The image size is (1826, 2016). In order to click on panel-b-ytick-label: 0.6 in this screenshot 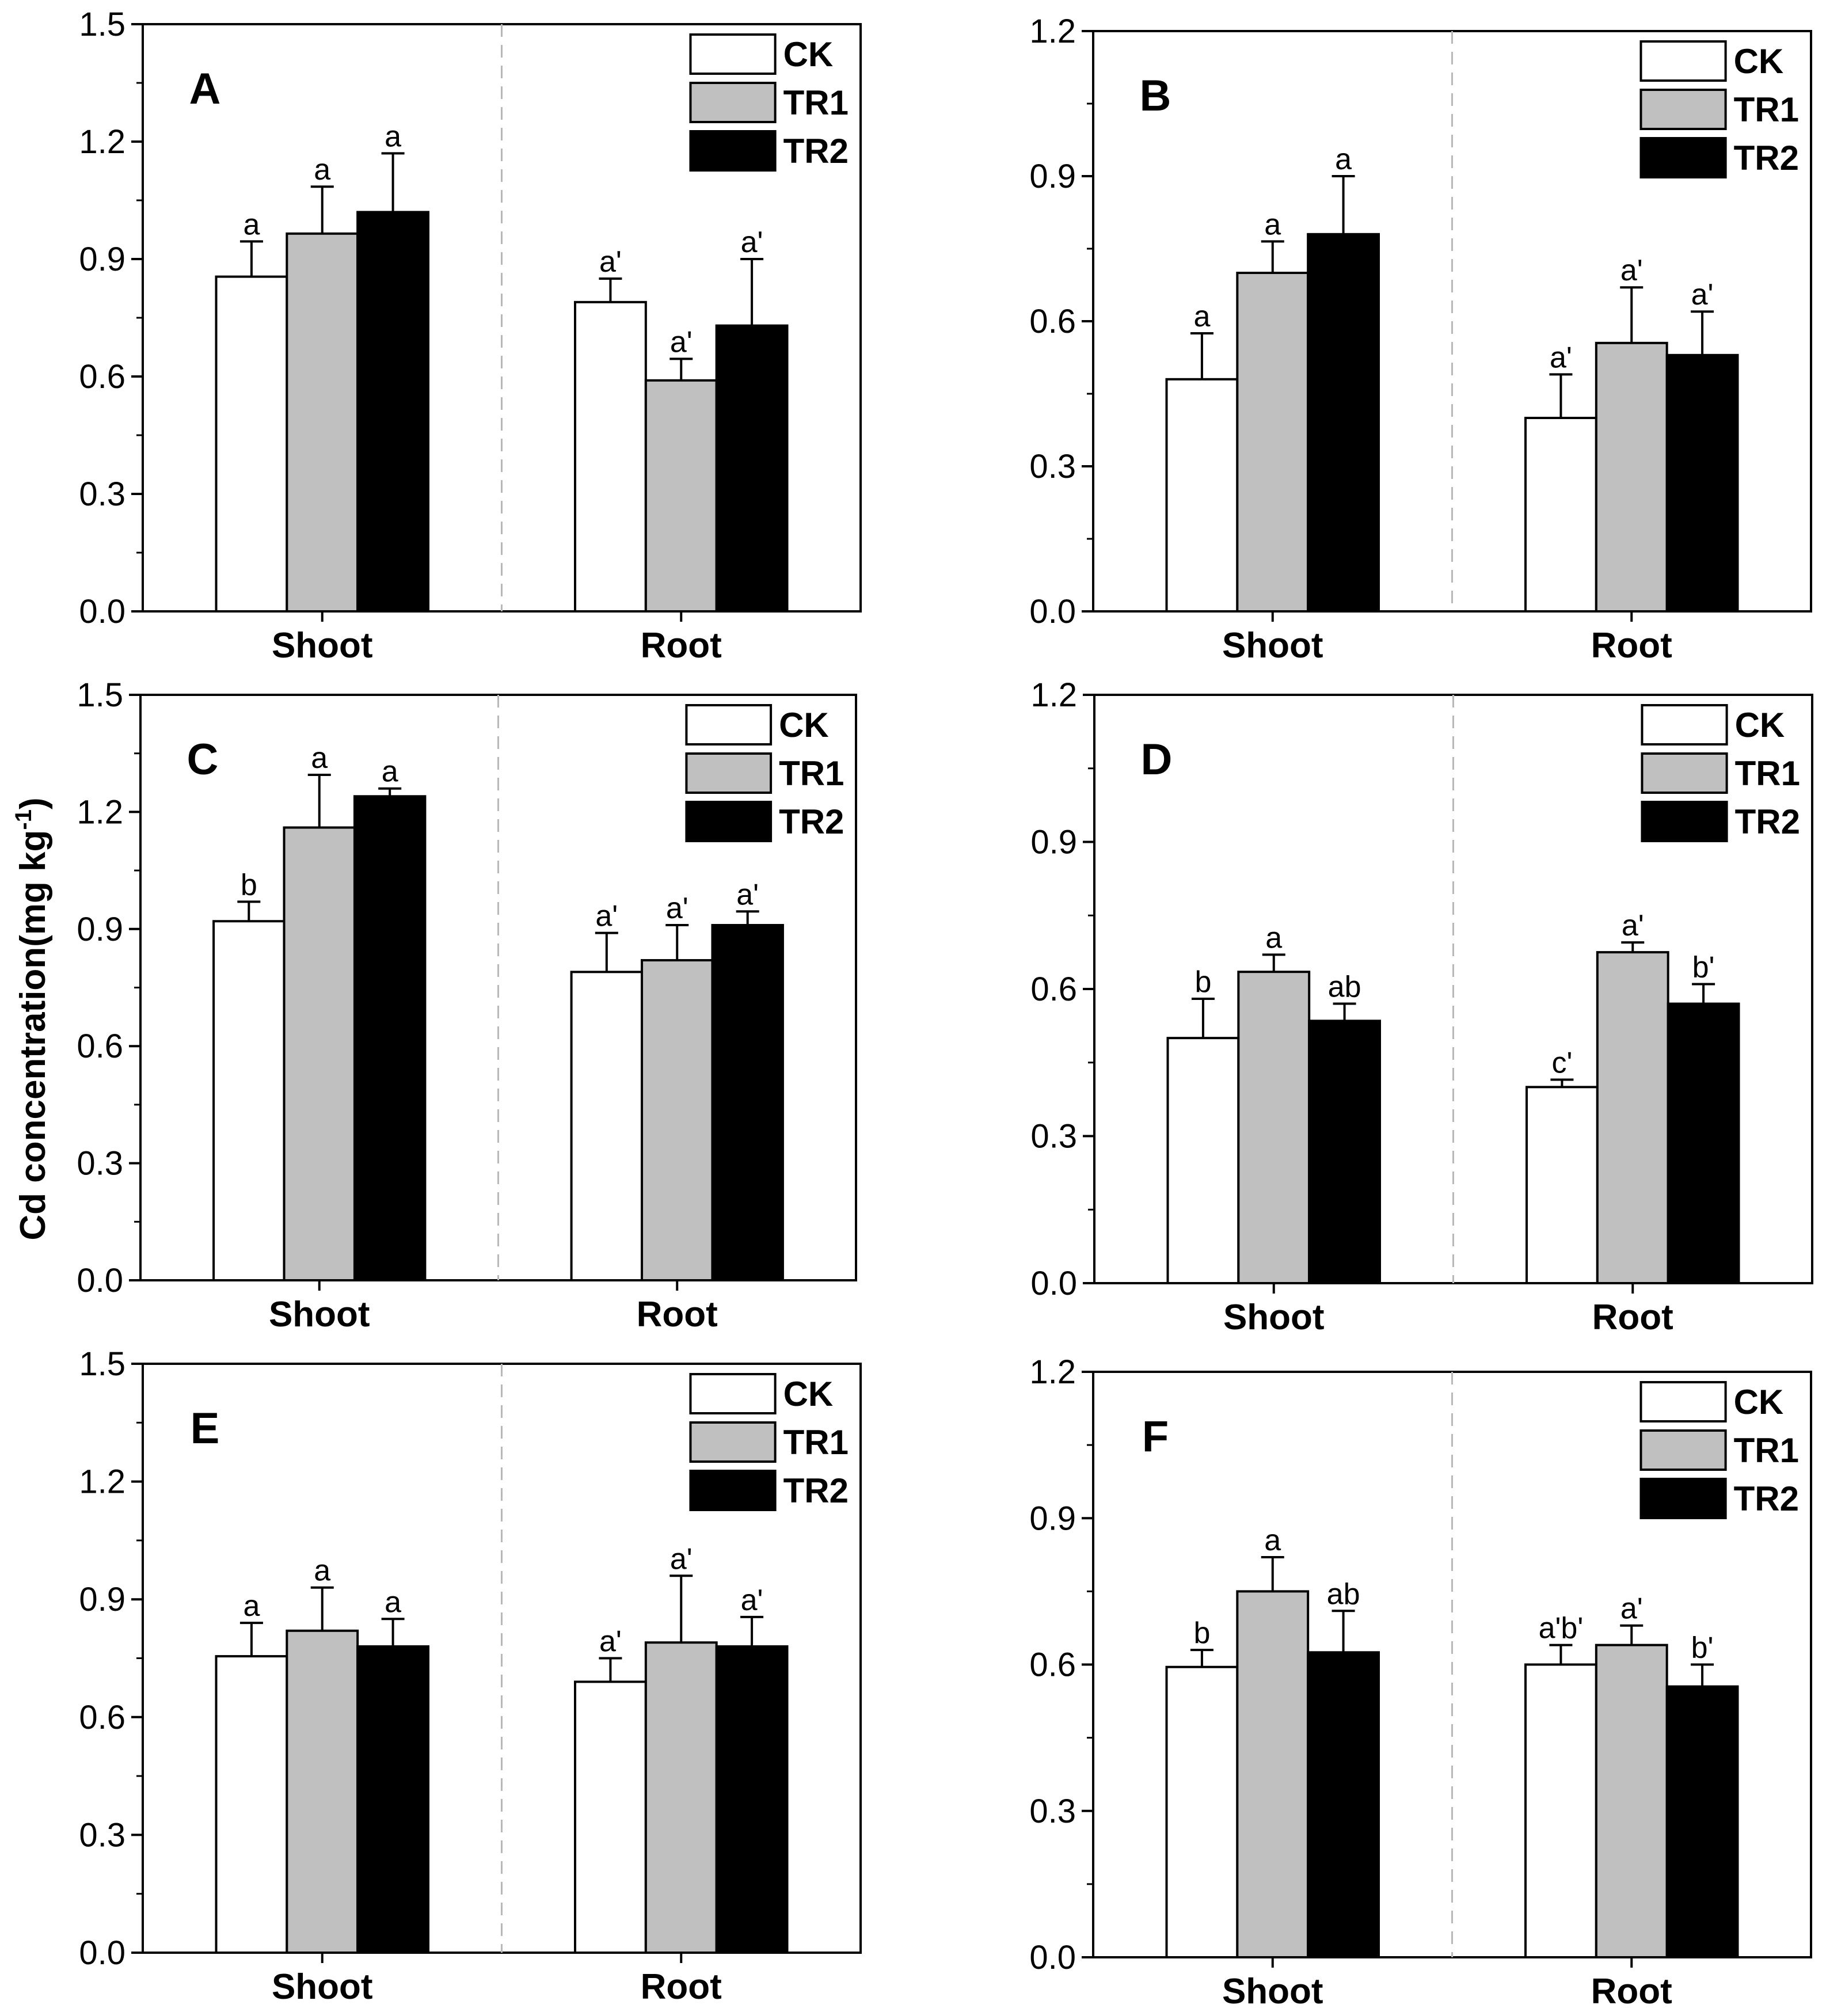, I will do `click(1052, 321)`.